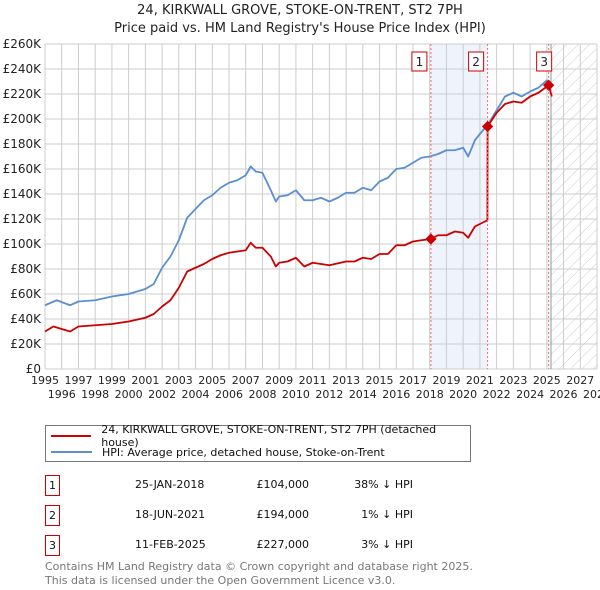 The height and width of the screenshot is (590, 600). I want to click on sale-hpi-diff: 38% ↓ HPI, so click(383, 484).